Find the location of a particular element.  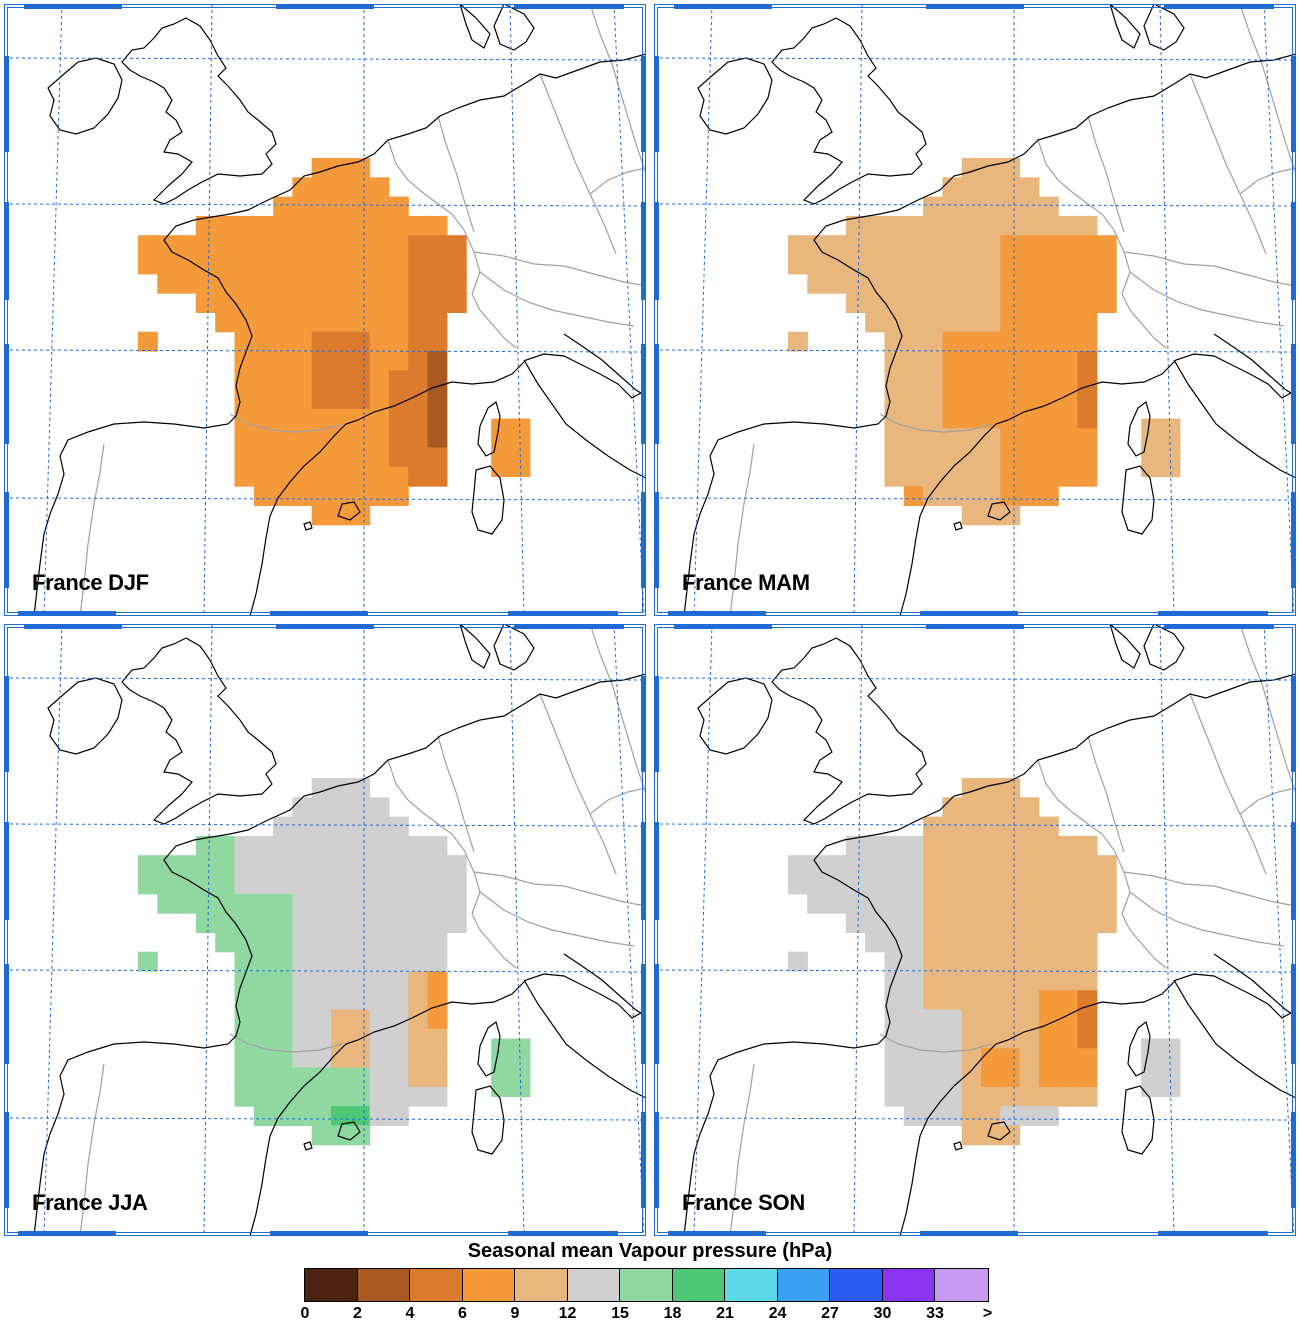

data-cells is located at coordinates (984, 962).